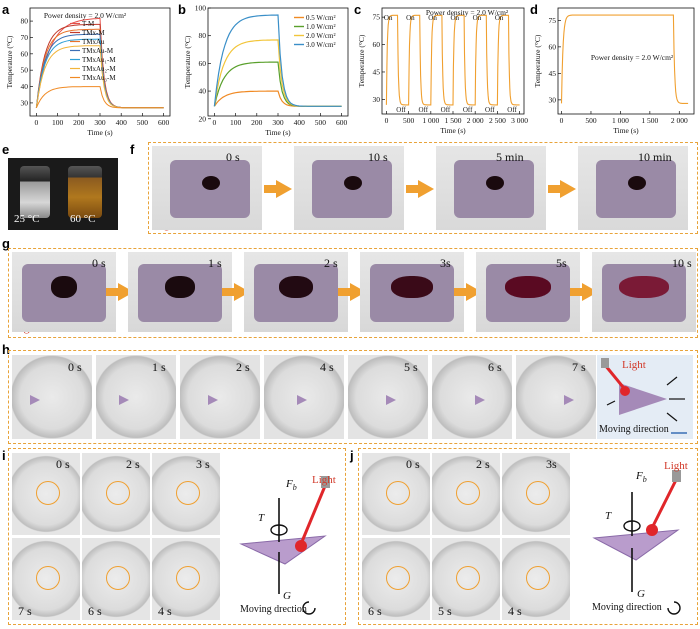  Describe the element at coordinates (75, 367) in the screenshot. I see `h-time-0: 0 s` at that location.